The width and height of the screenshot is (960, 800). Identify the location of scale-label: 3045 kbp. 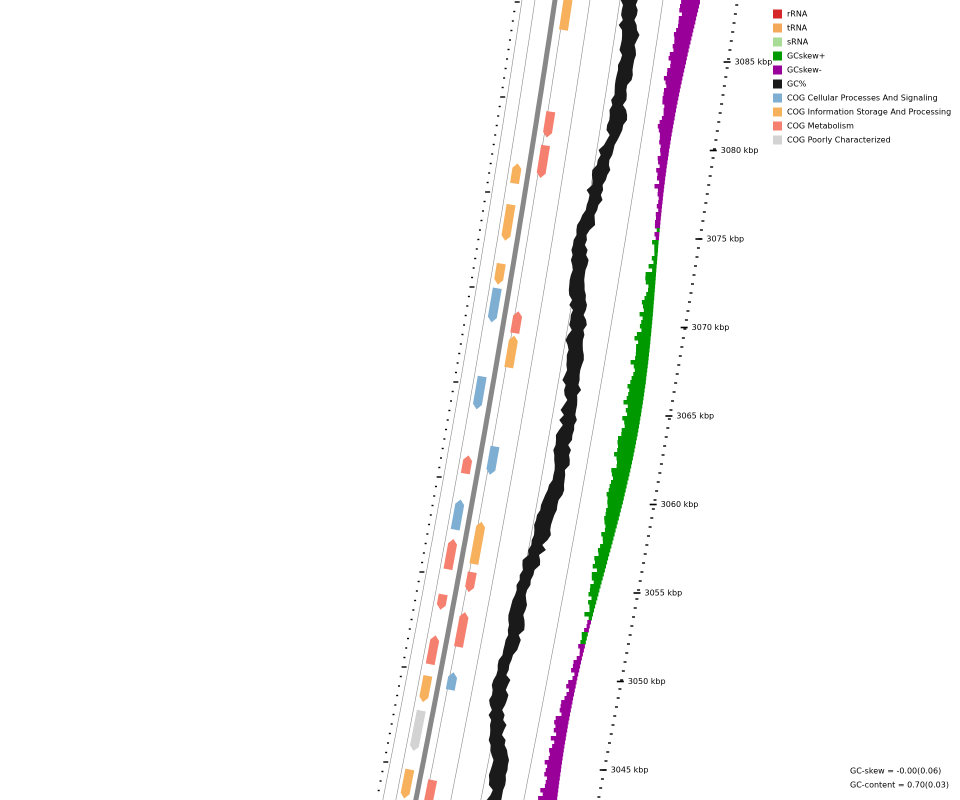
(630, 770).